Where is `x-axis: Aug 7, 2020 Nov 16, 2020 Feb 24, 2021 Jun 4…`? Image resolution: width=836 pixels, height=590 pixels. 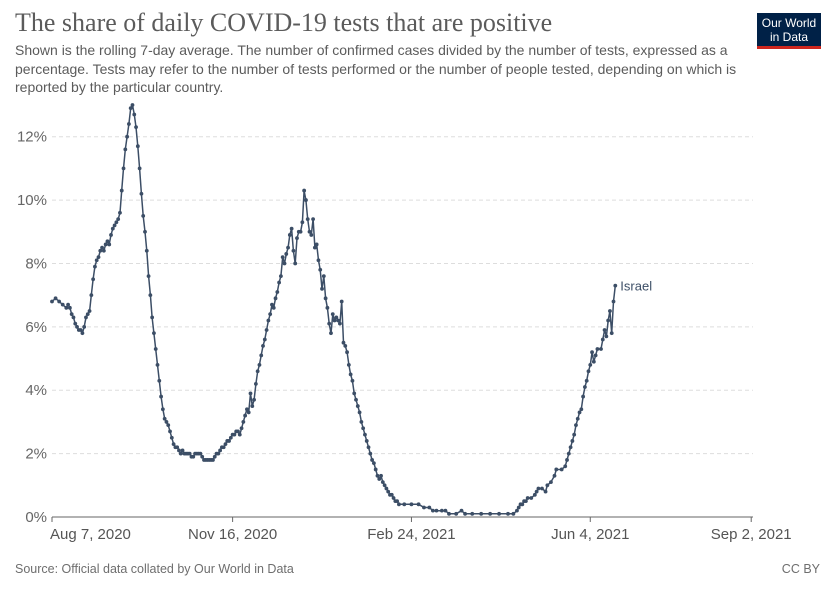 x-axis: Aug 7, 2020 Nov 16, 2020 Feb 24, 2021 Jun 4… is located at coordinates (421, 529).